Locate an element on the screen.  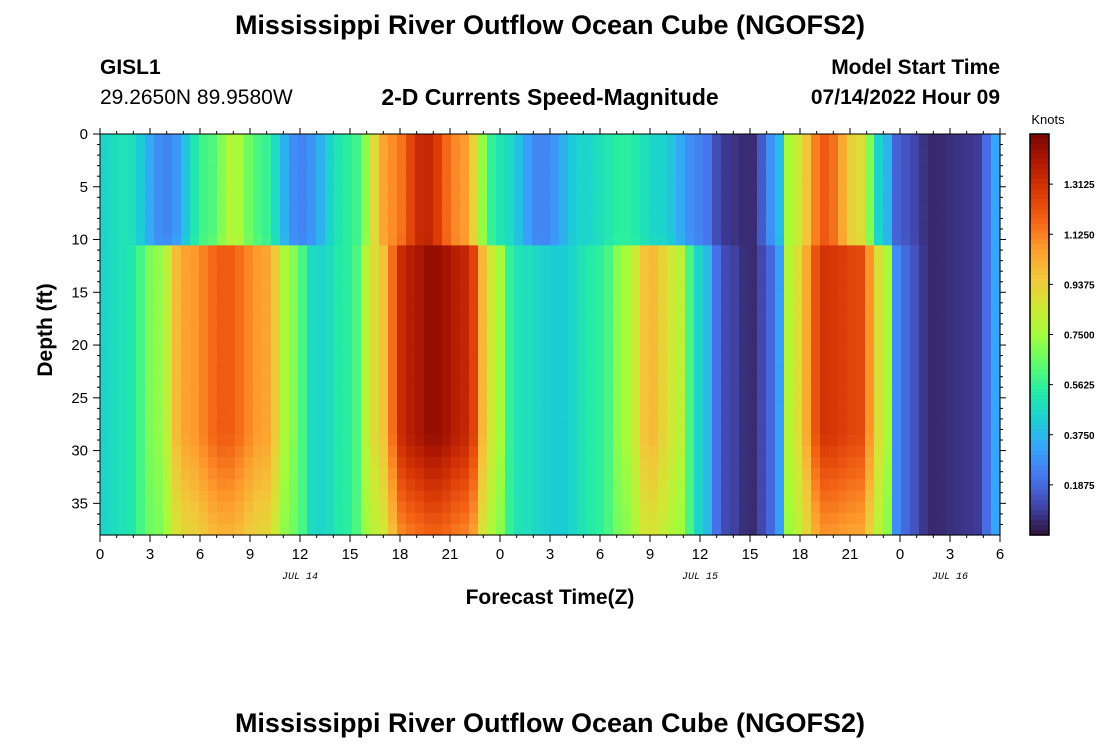
x-axis-label: Forecast Time(Z) is located at coordinates (550, 597).